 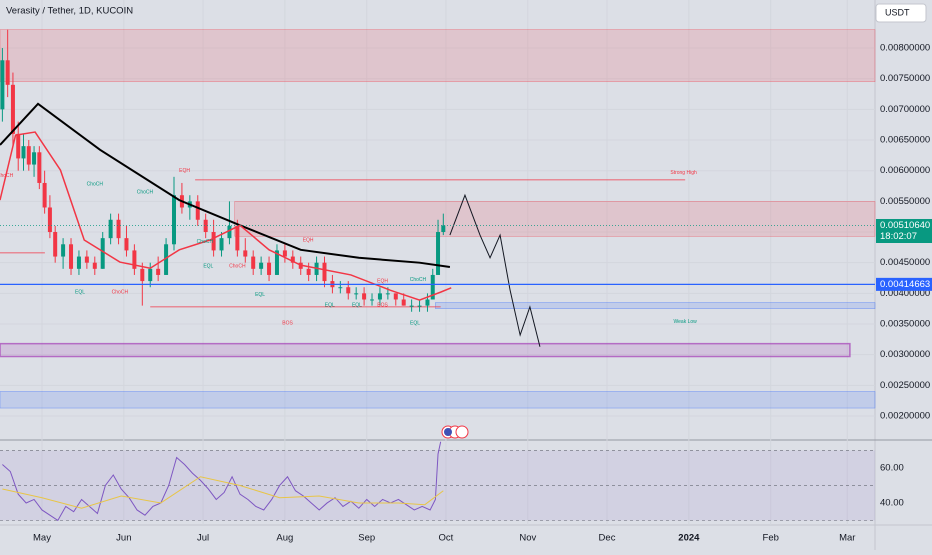 What do you see at coordinates (771, 538) in the screenshot?
I see `x-tick-label: Feb` at bounding box center [771, 538].